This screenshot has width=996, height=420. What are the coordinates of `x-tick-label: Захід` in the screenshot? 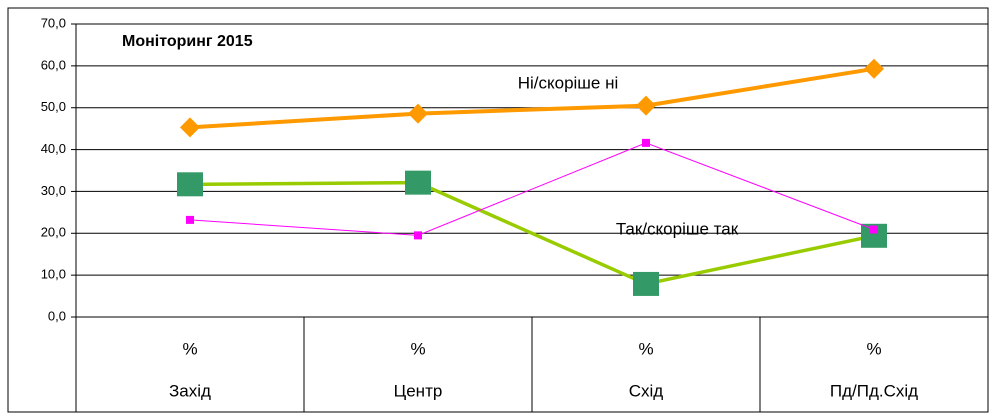 It's located at (190, 390).